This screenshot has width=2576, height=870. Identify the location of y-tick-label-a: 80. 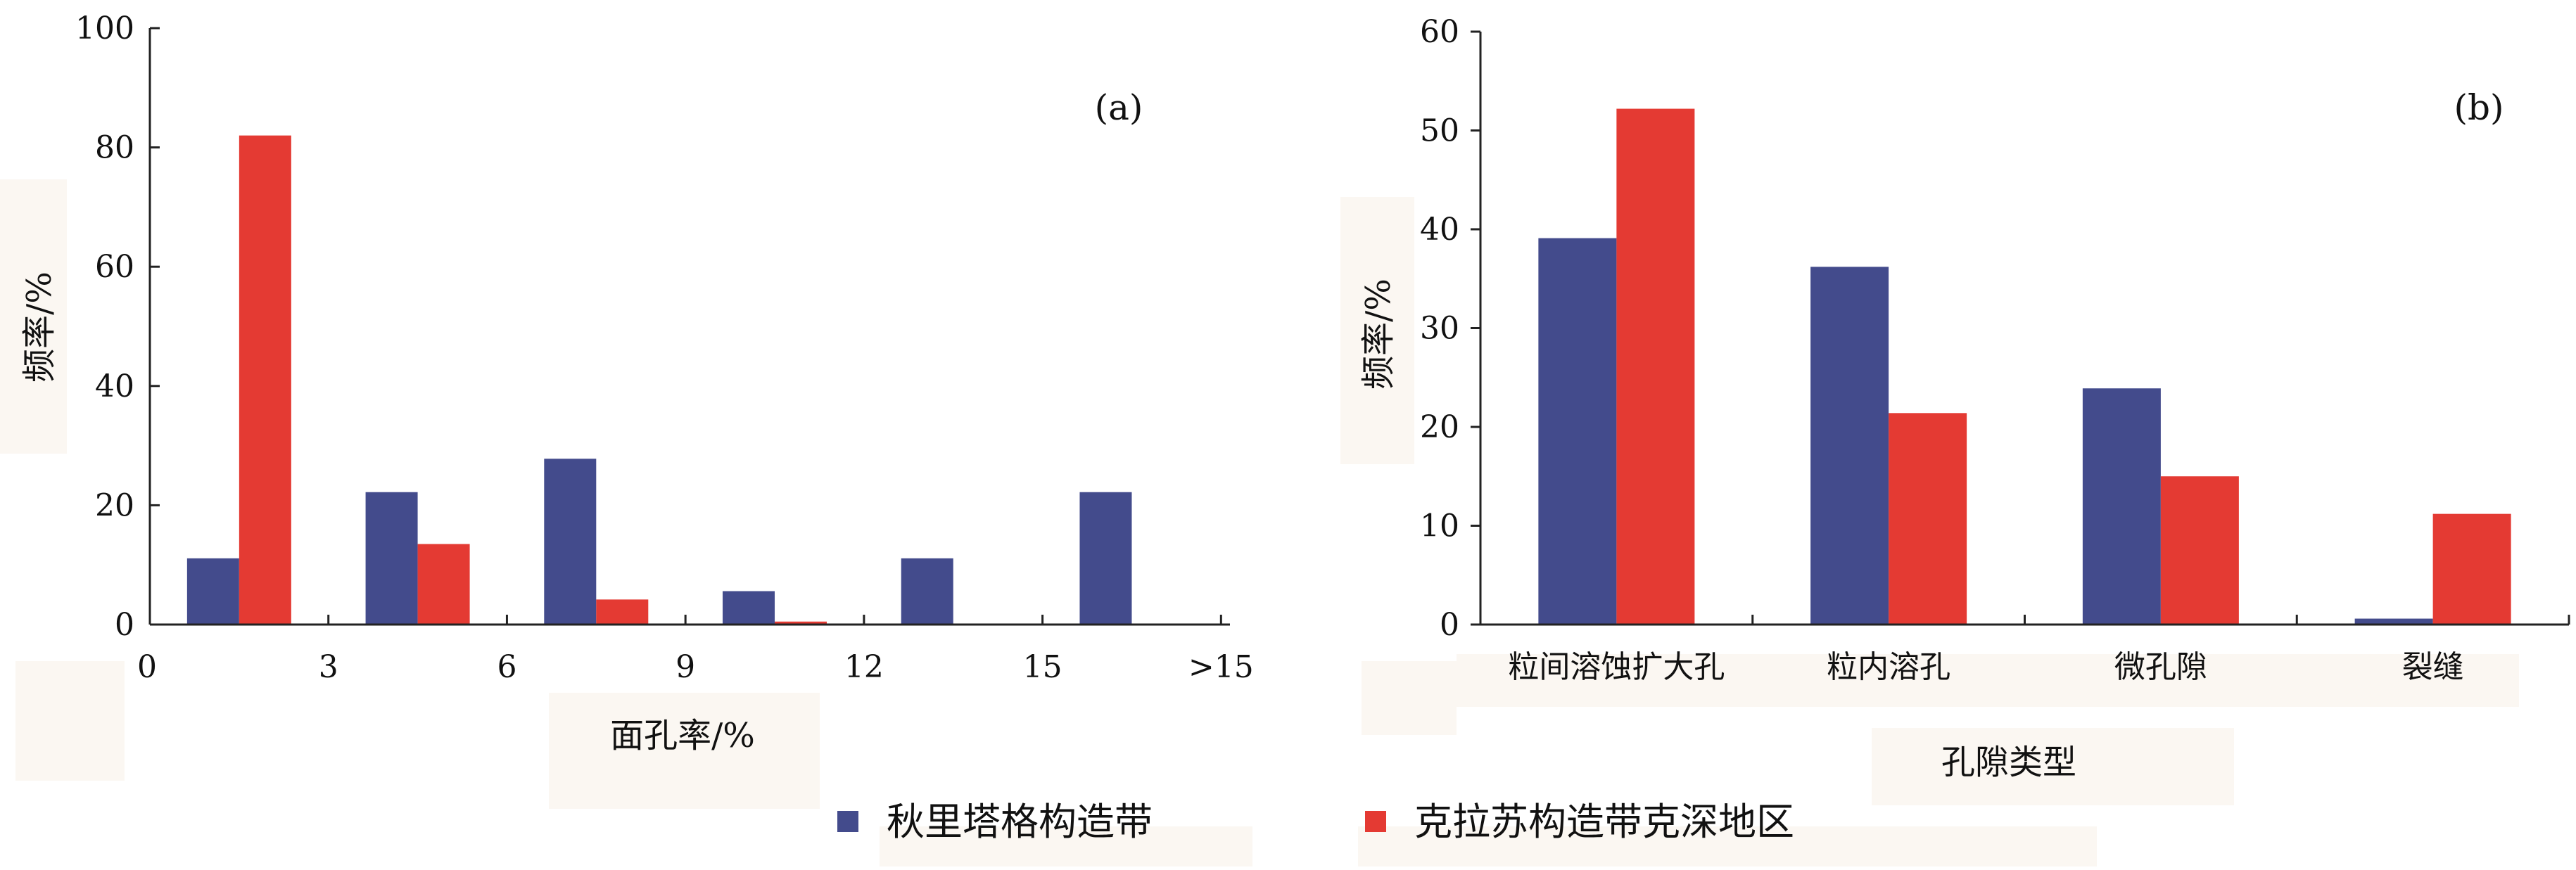
(114, 148).